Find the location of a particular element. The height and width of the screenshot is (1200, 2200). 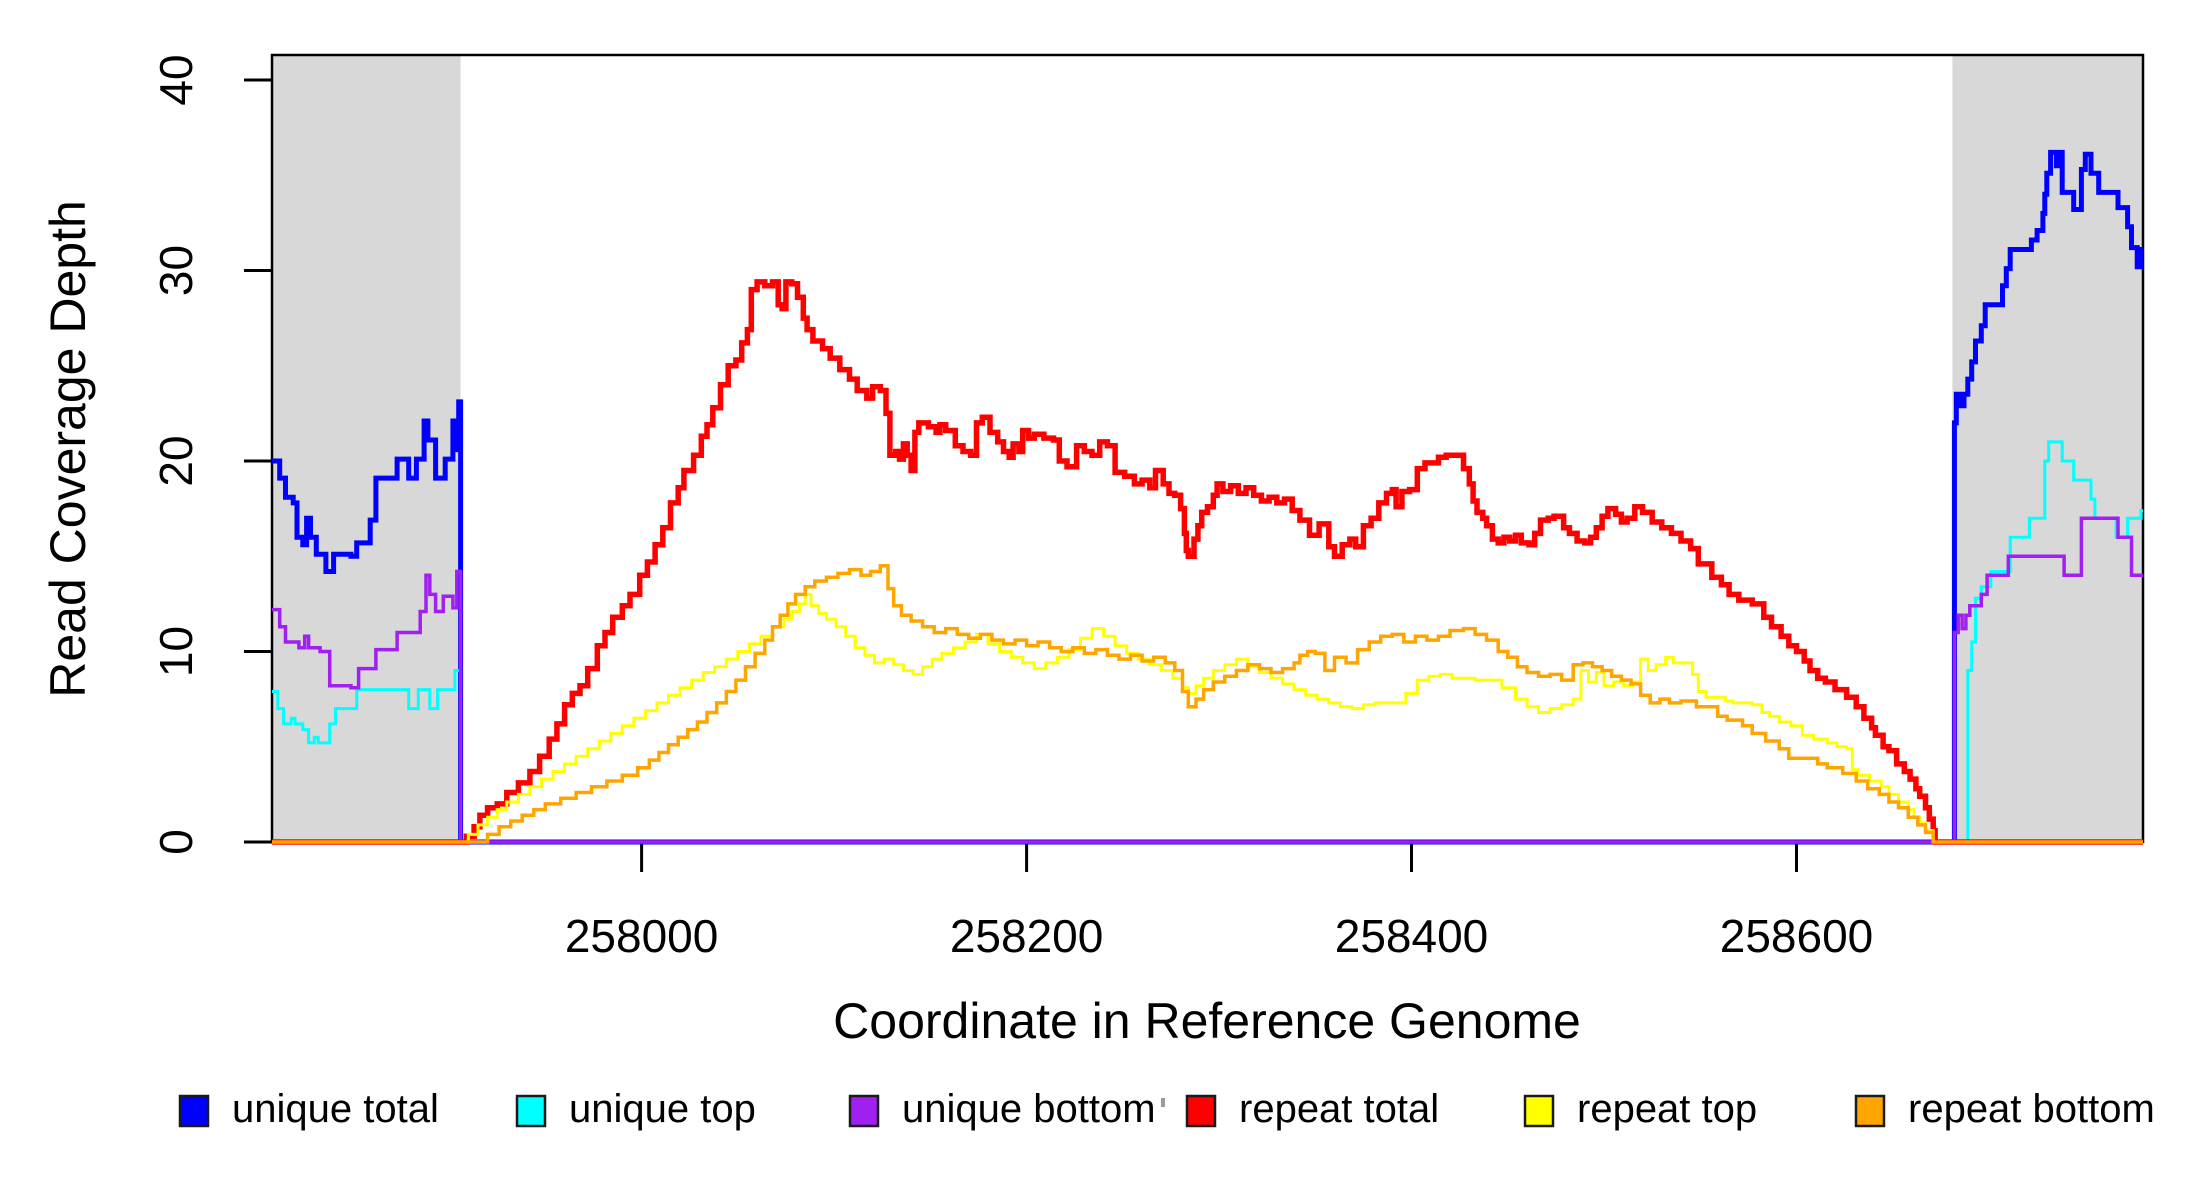

x-tick-label-2: 258400 is located at coordinates (1412, 936).